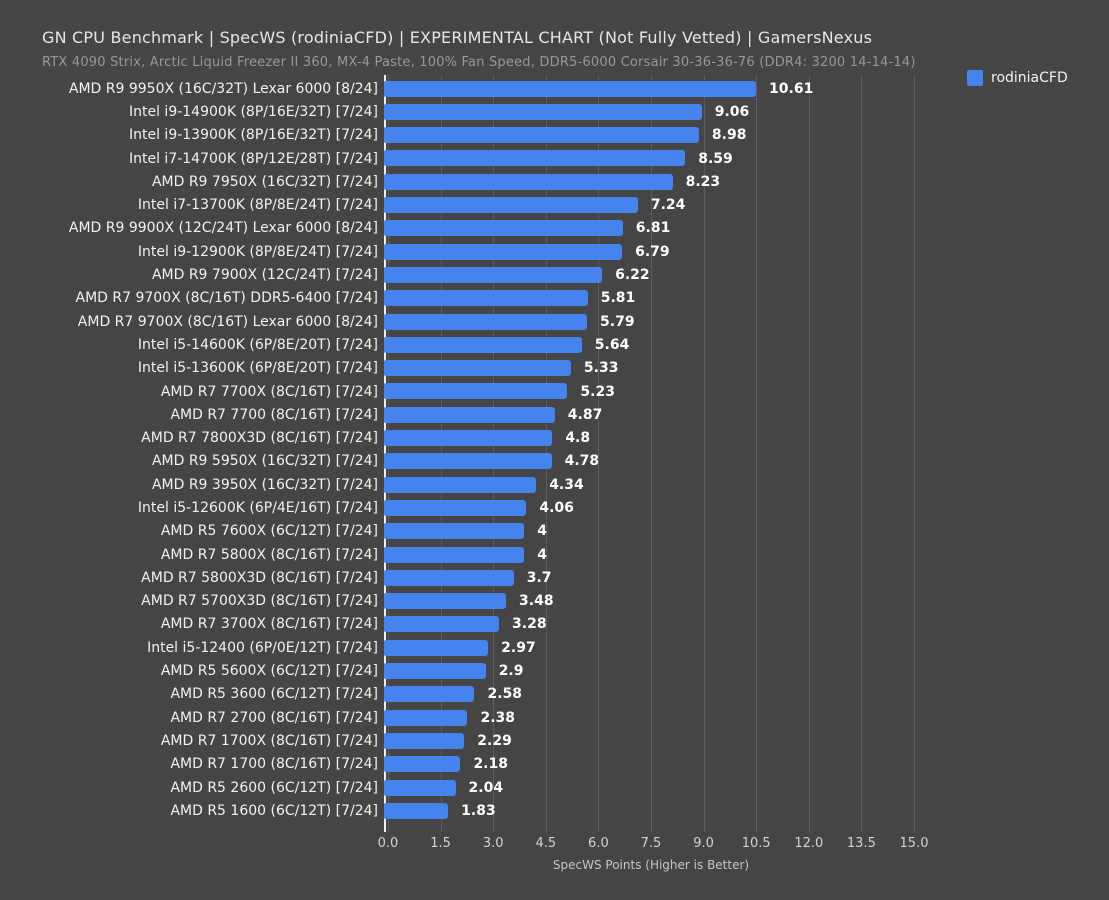  I want to click on x-tick-label: 6.0, so click(598, 843).